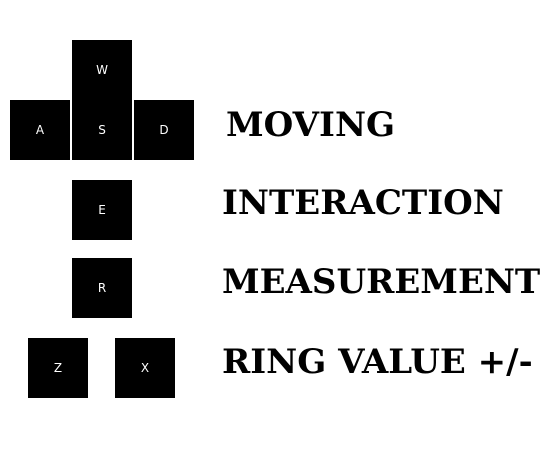  I want to click on key-a-label: A, so click(40, 130).